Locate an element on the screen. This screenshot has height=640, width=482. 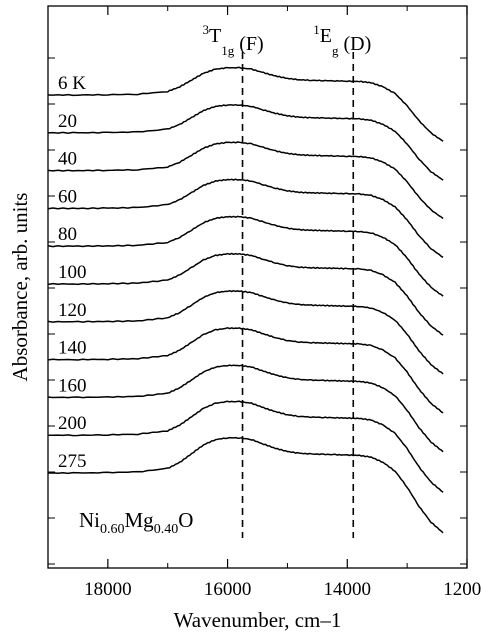
peak-annotation-1: 1Eg (D) is located at coordinates (342, 40).